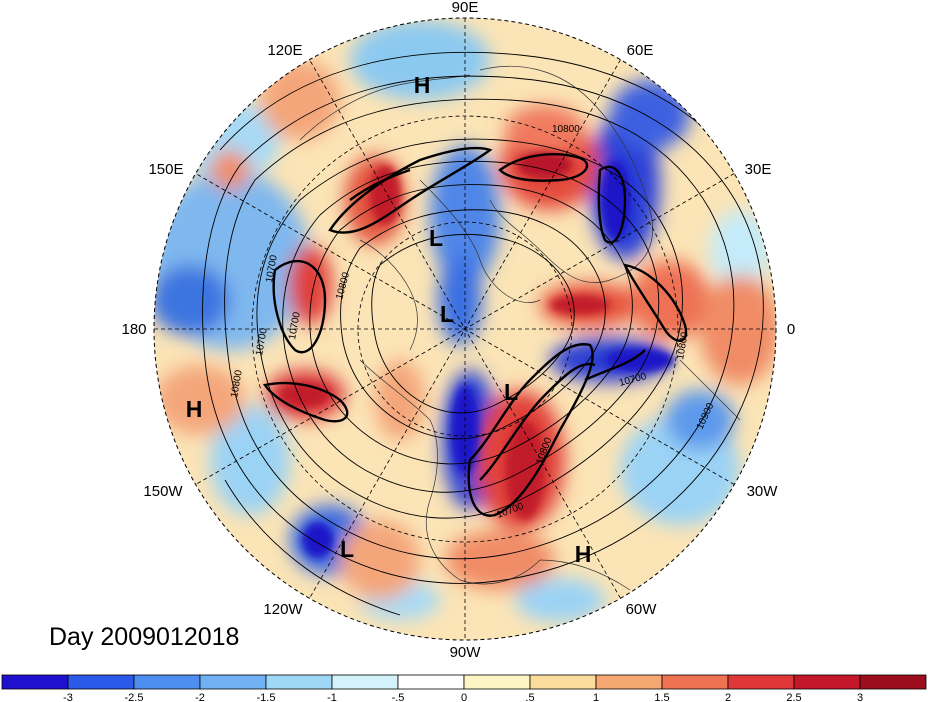 This screenshot has width=928, height=702. Describe the element at coordinates (284, 50) in the screenshot. I see `lon-label-120e: 120E` at that location.